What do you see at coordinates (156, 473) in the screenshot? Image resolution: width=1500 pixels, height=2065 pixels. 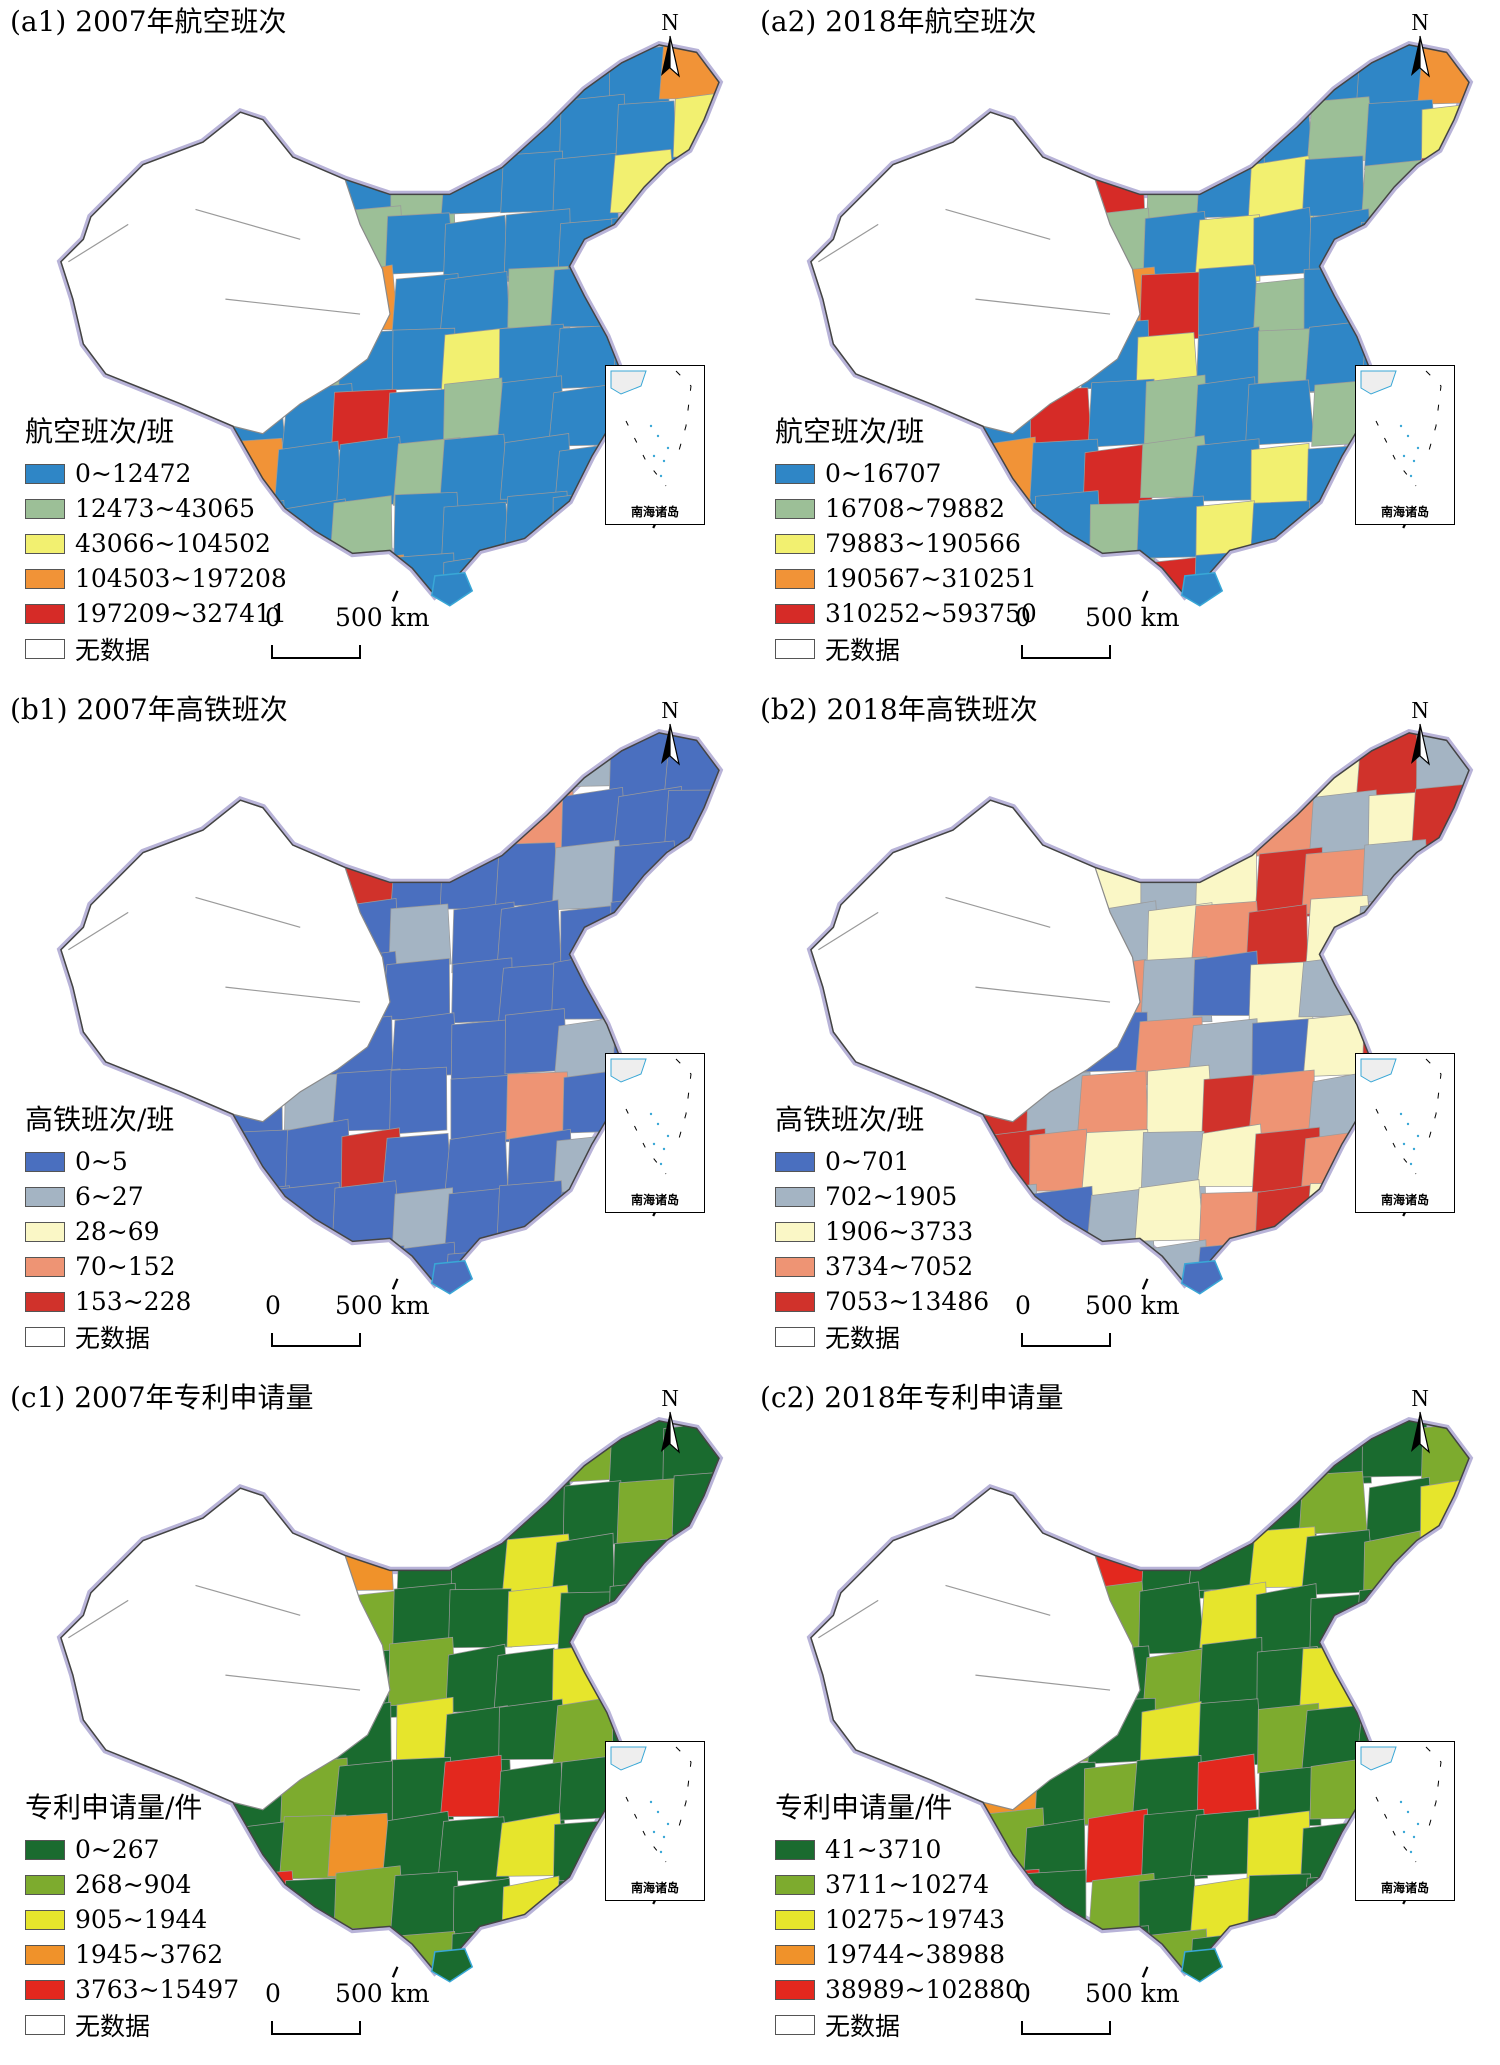 I see `legend-item: 0~12472` at bounding box center [156, 473].